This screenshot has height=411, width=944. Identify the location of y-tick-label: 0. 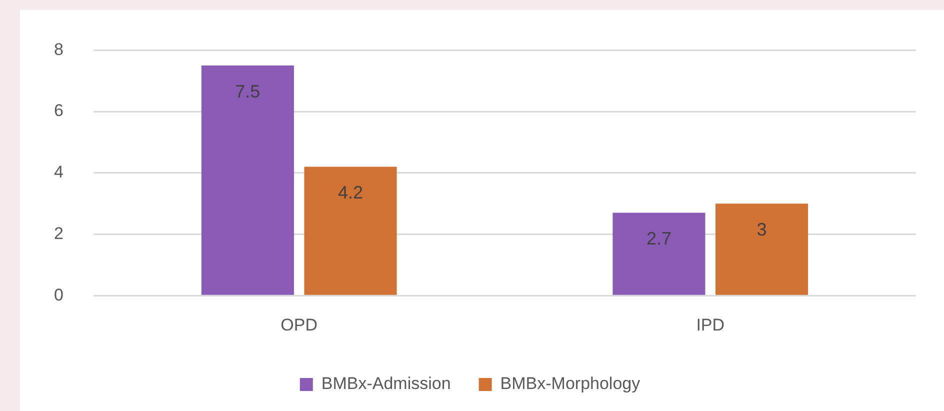
(59, 294).